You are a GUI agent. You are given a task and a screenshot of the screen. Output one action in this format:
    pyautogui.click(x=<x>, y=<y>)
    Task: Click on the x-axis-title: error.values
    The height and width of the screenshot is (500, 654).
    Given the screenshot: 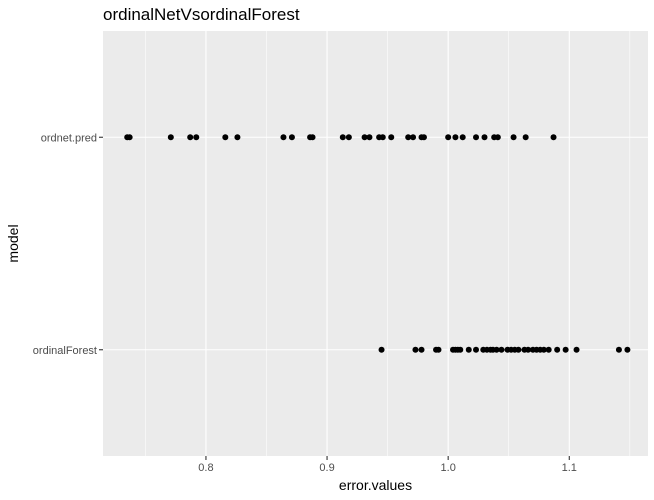 What is the action you would take?
    pyautogui.click(x=375, y=485)
    